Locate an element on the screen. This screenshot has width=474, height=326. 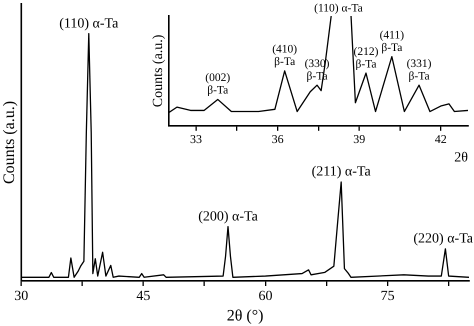
x-tick-label: 75 is located at coordinates (387, 296).